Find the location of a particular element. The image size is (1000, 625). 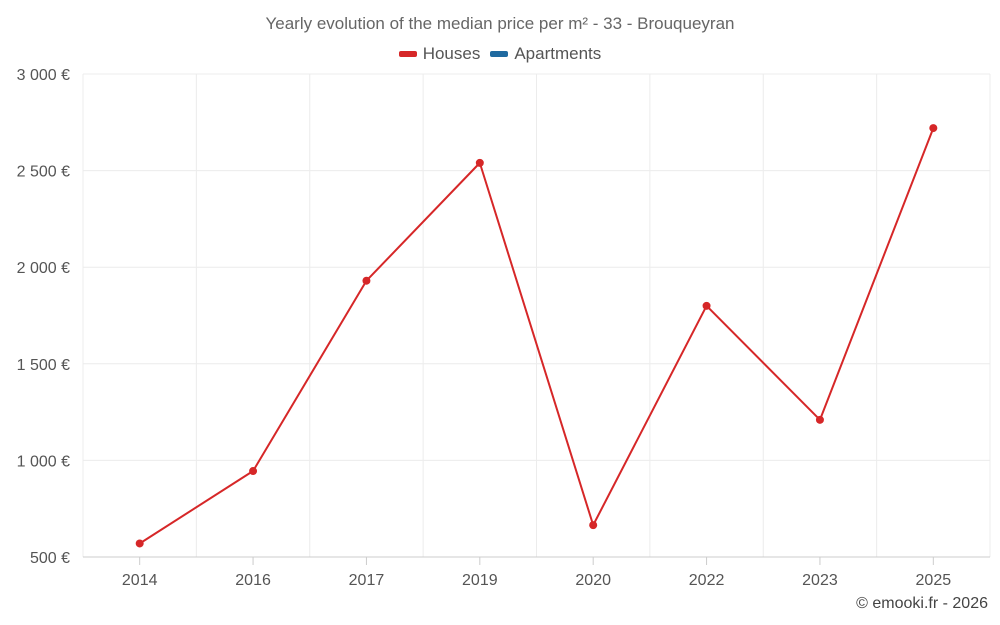

legend-label-houses: Houses is located at coordinates (451, 53).